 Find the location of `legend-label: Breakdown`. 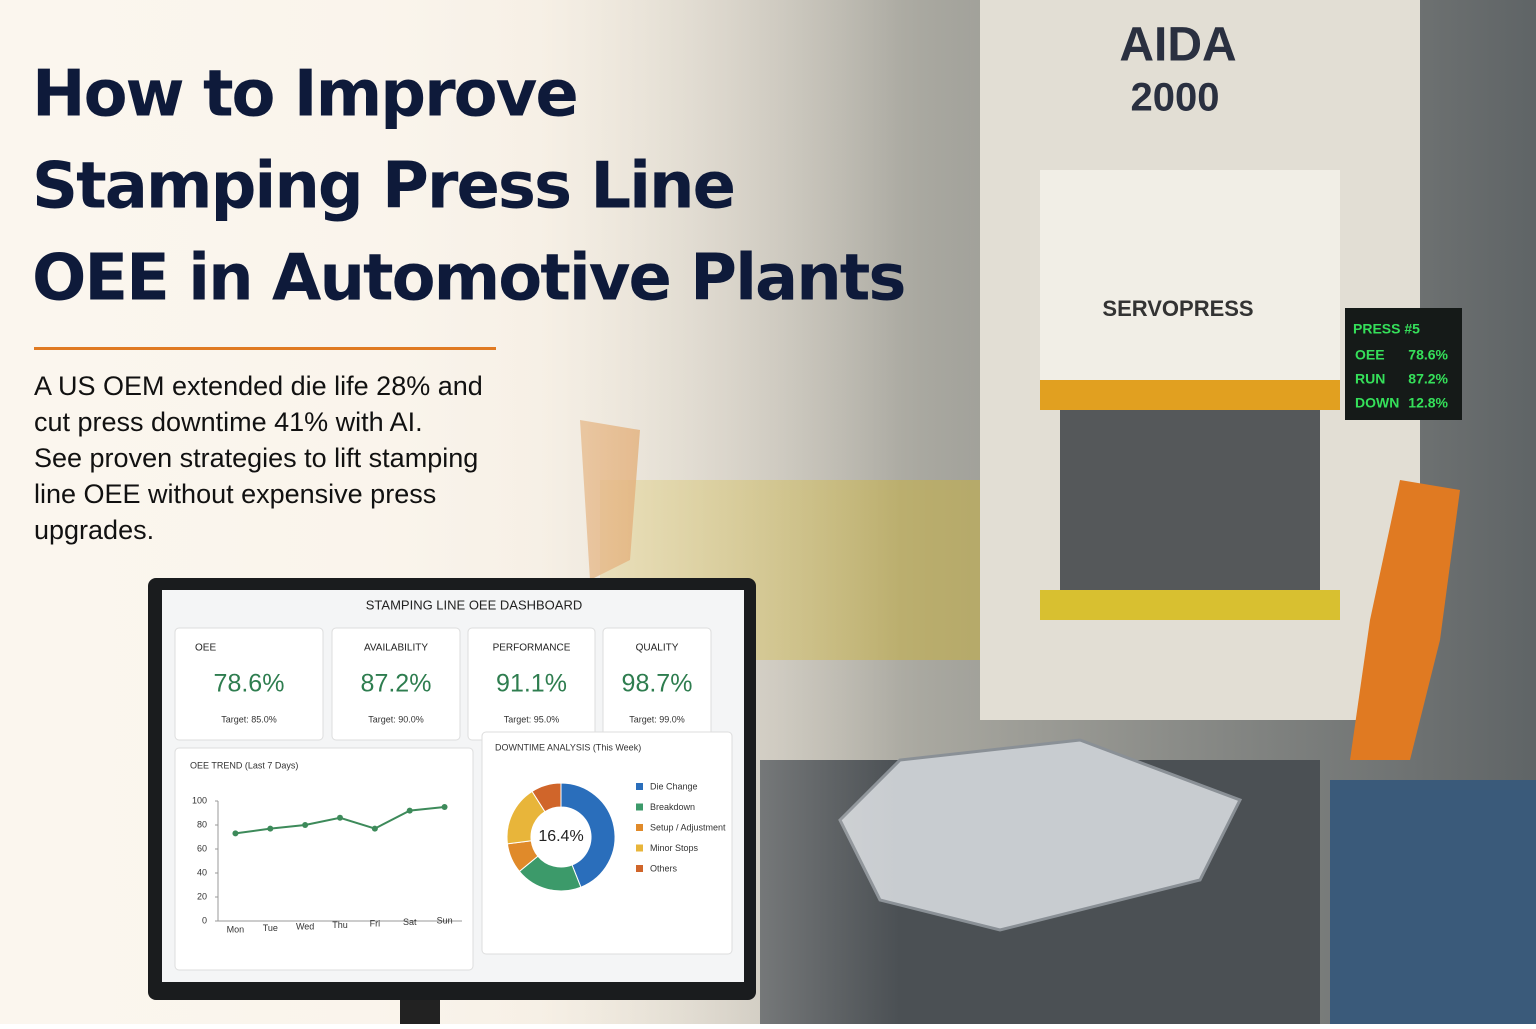

legend-label: Breakdown is located at coordinates (672, 807).